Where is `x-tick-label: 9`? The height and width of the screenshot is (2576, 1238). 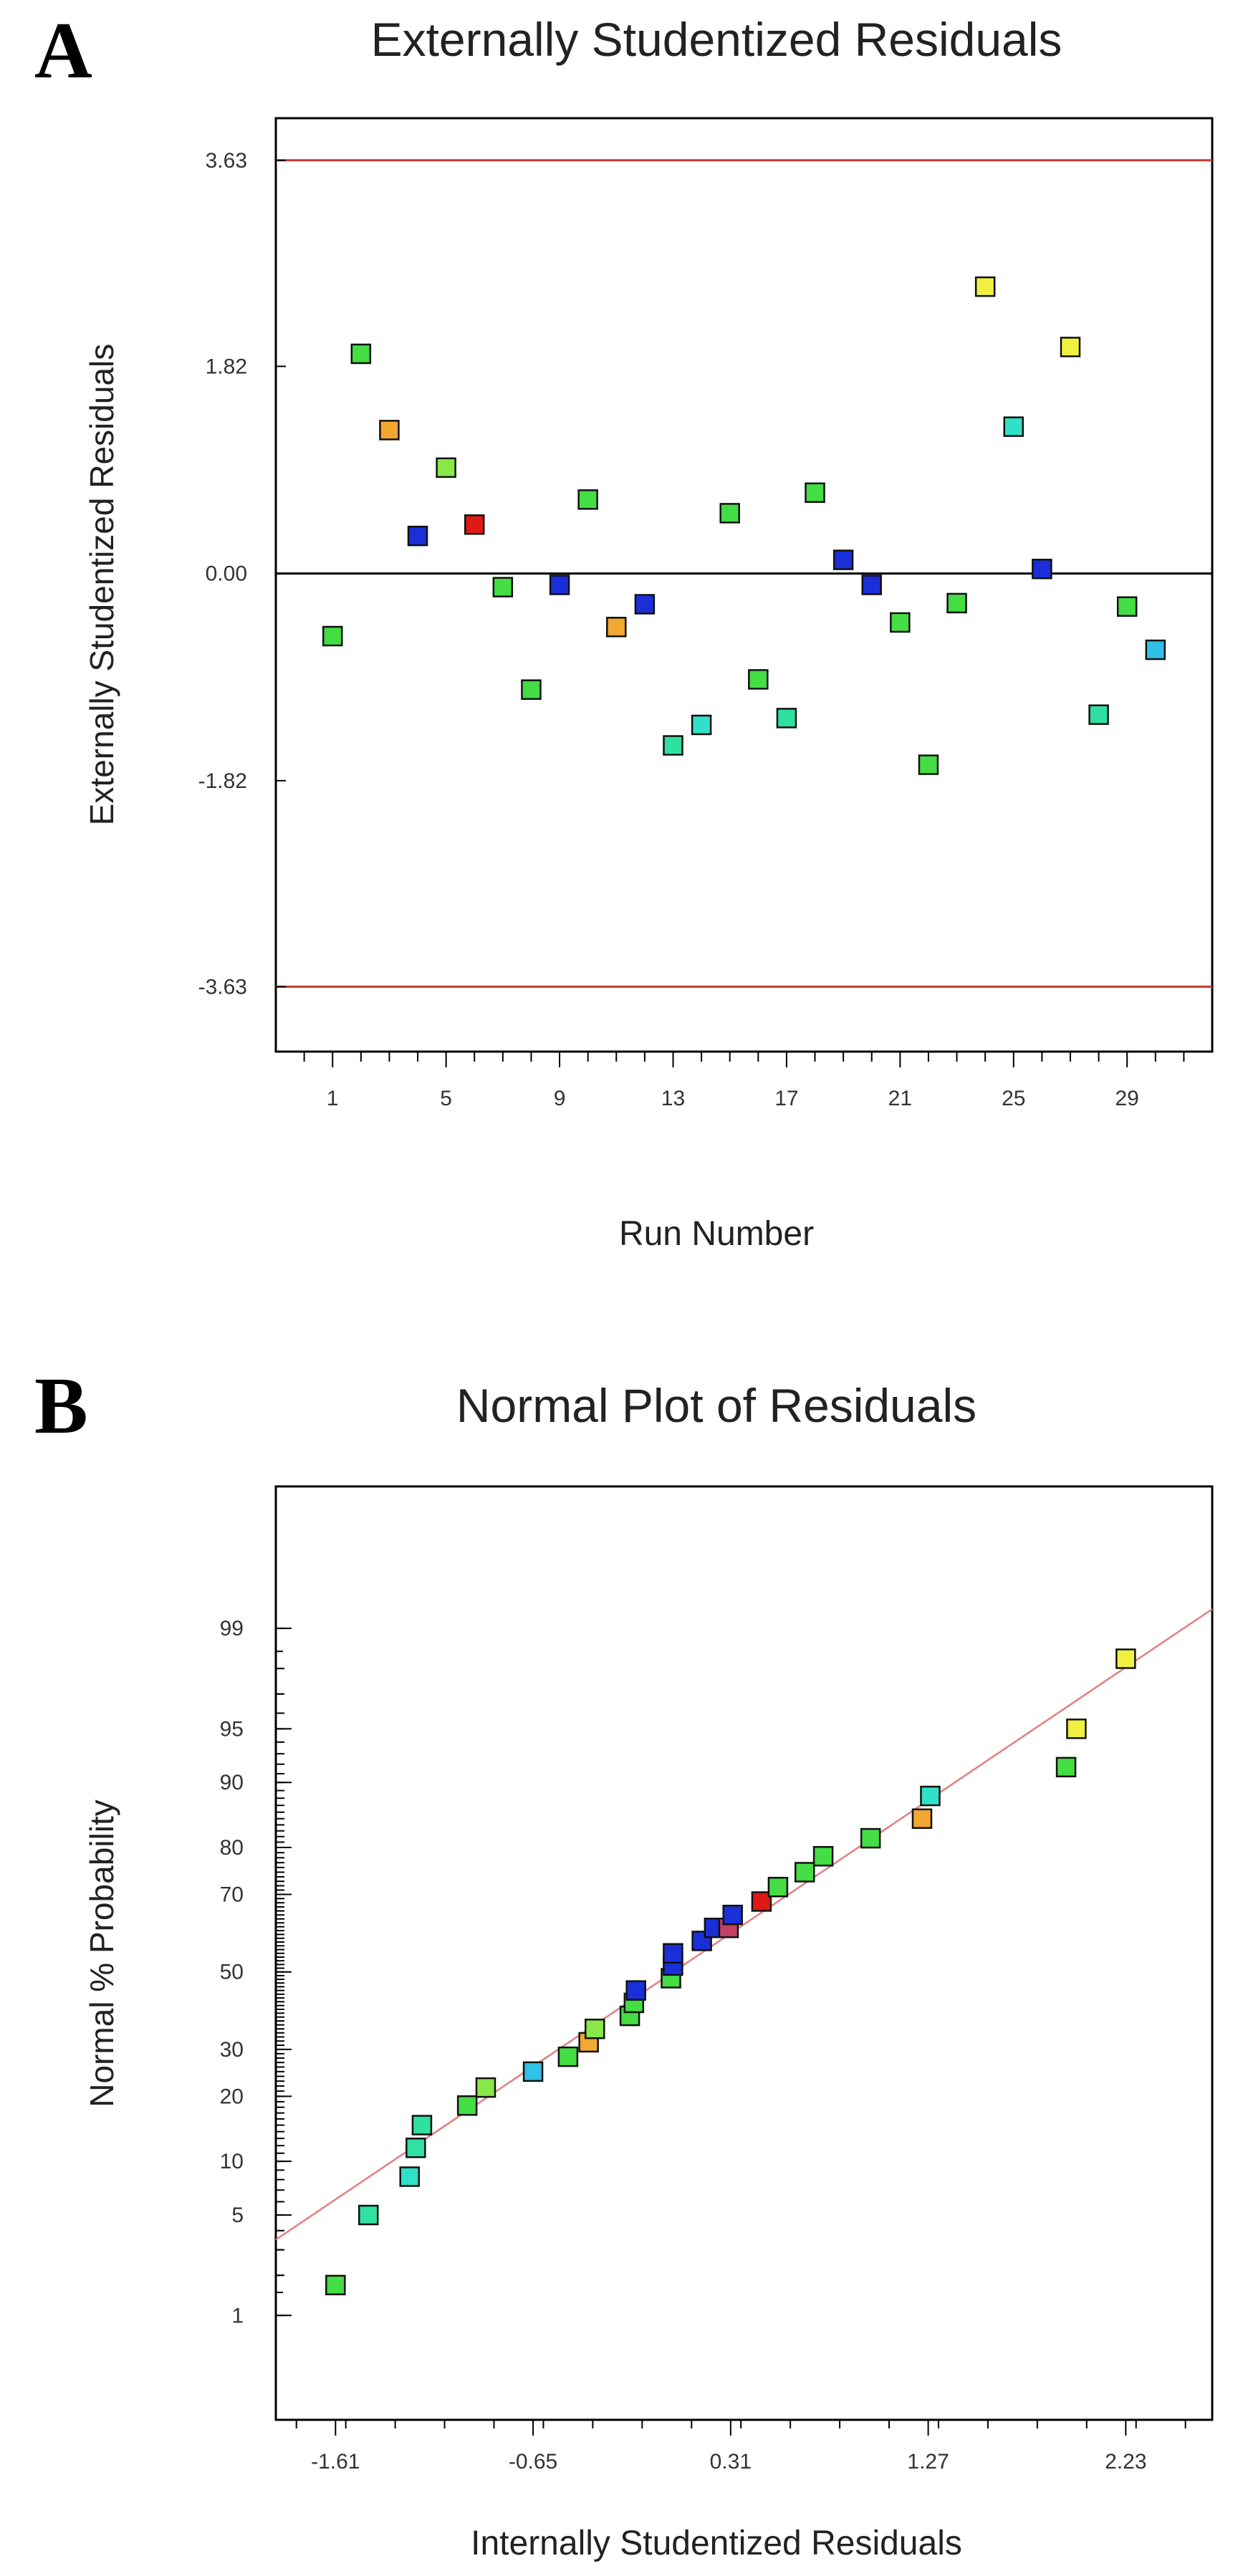
x-tick-label: 9 is located at coordinates (560, 1099).